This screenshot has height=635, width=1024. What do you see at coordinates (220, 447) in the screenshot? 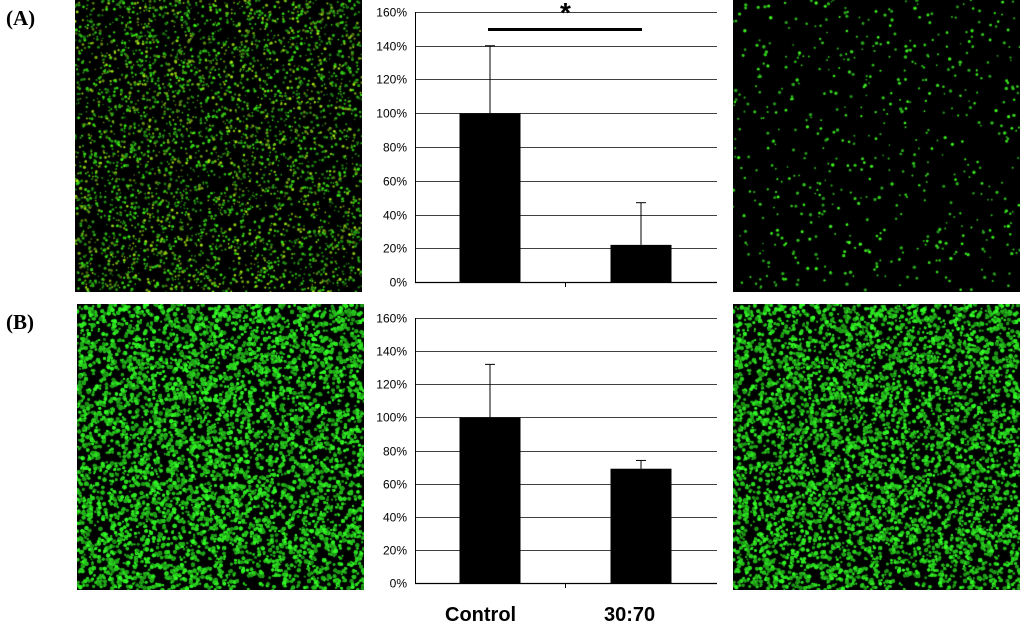
I see `micrograph-b-left` at bounding box center [220, 447].